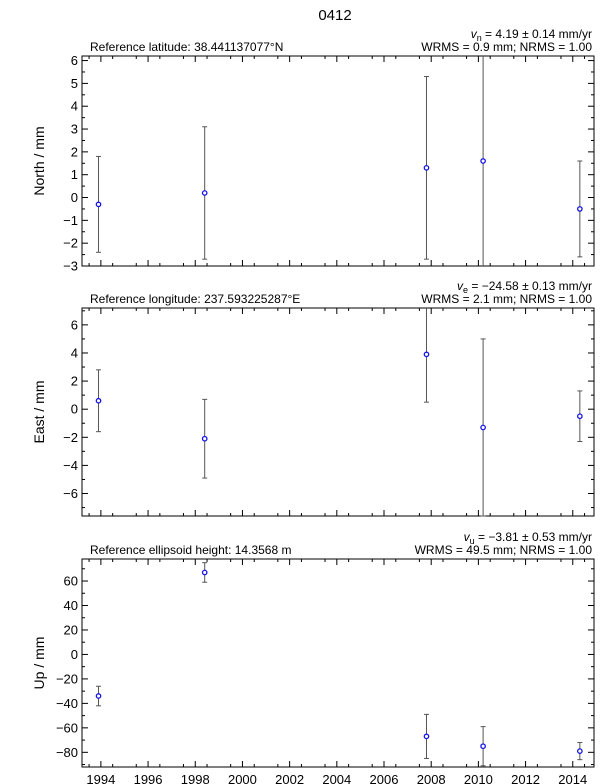 The image size is (603, 784). I want to click on up-x-tick-label: 2008, so click(431, 778).